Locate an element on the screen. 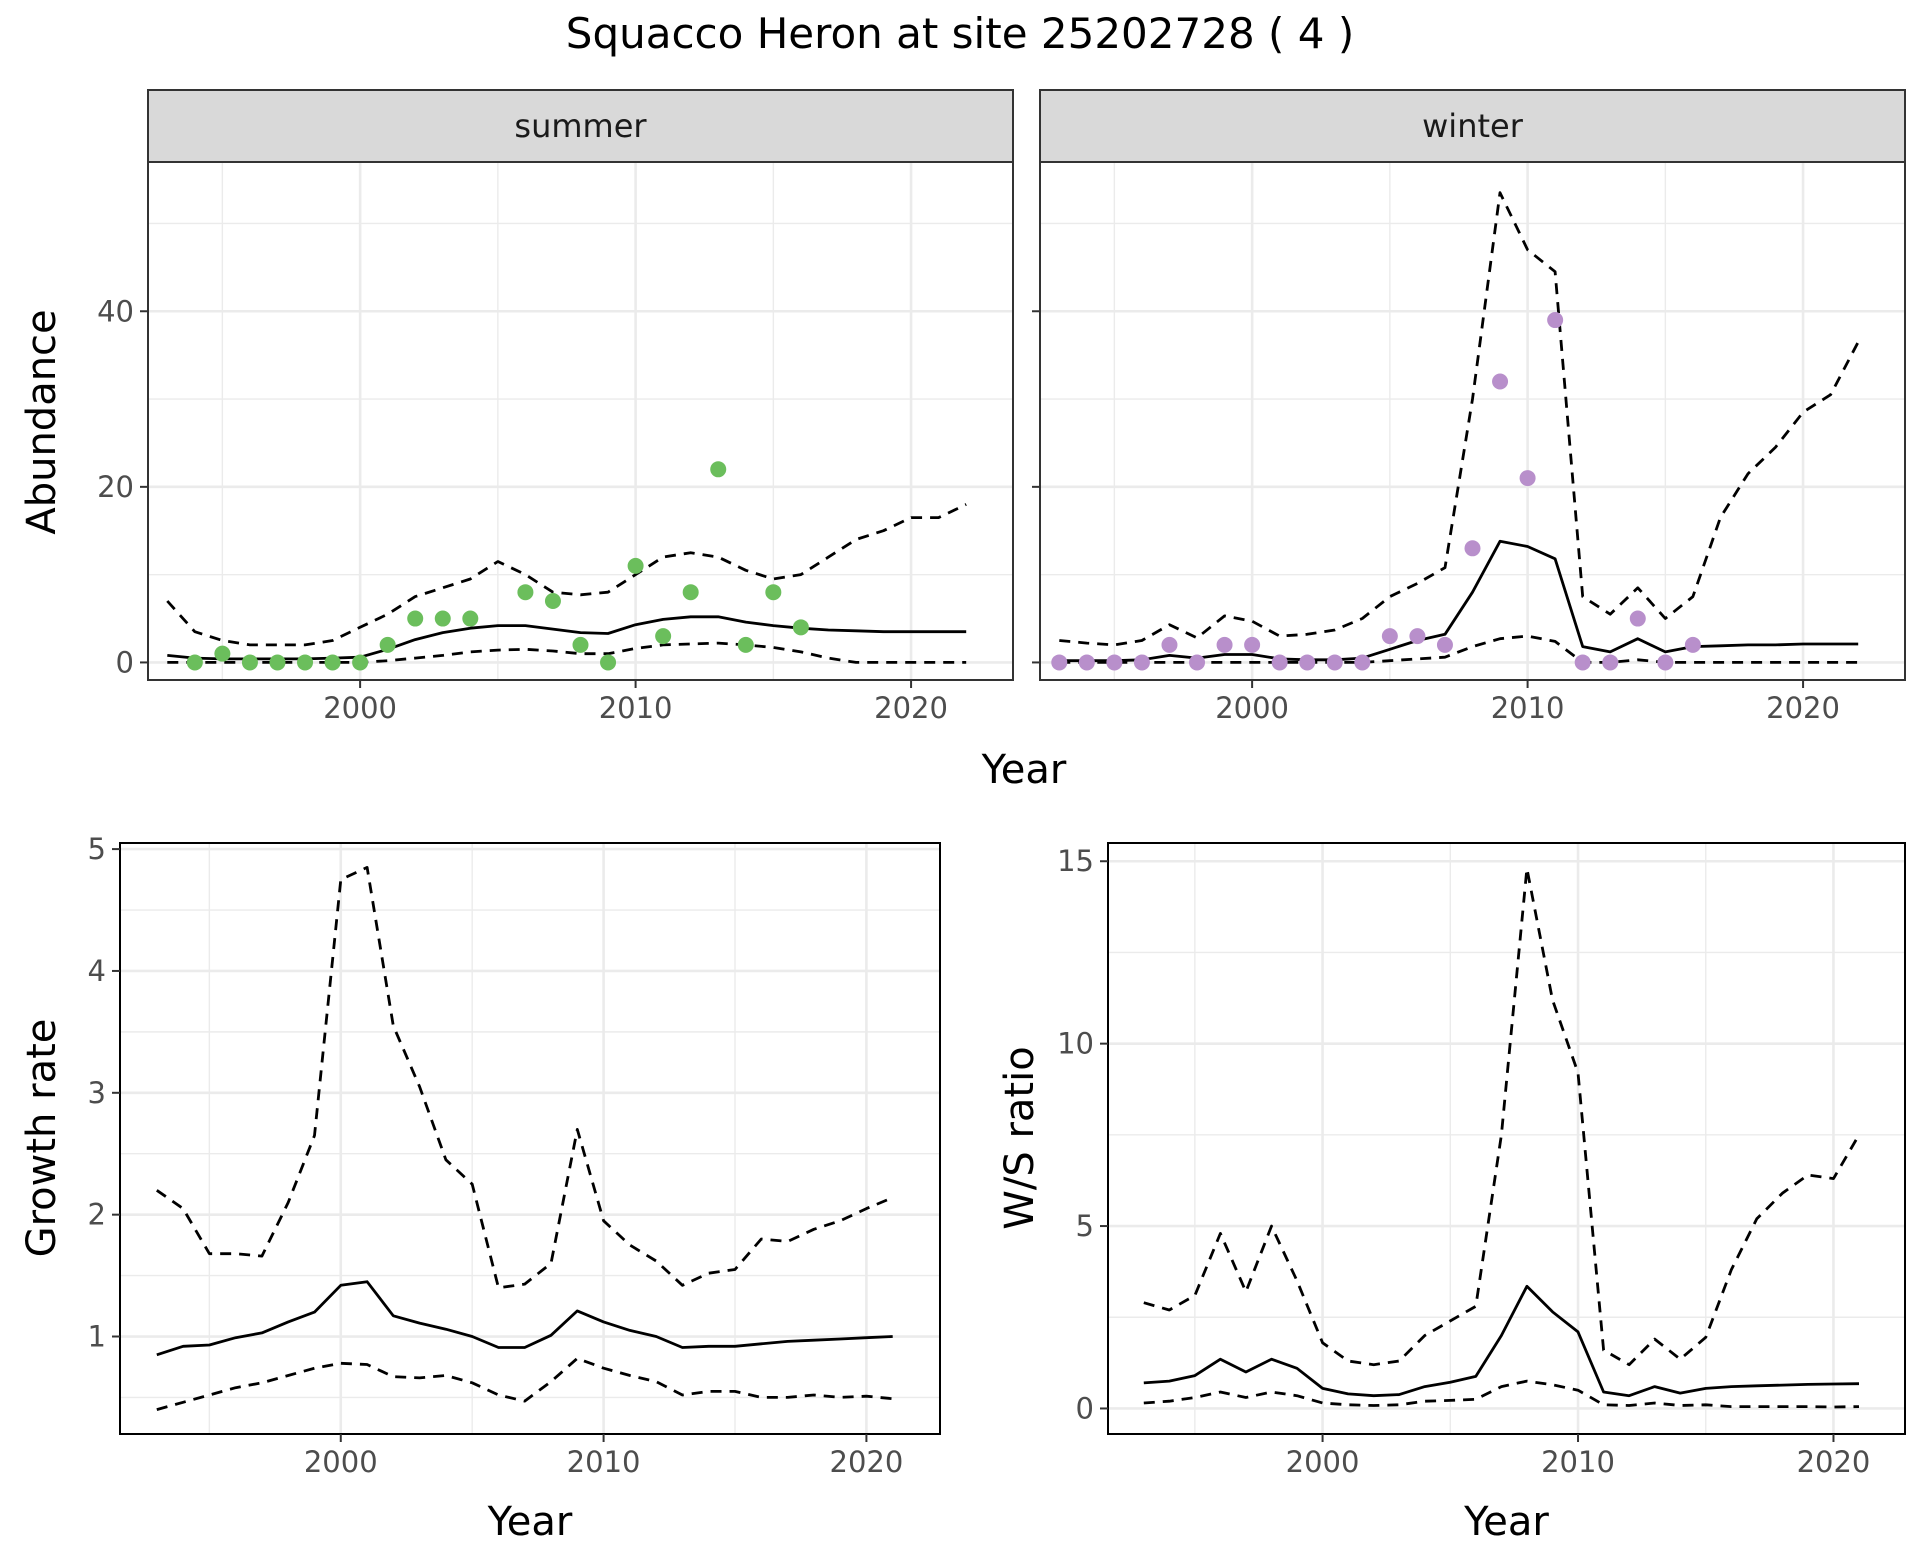 The width and height of the screenshot is (1920, 1560). y-tick-label: 1 is located at coordinates (97, 1337).